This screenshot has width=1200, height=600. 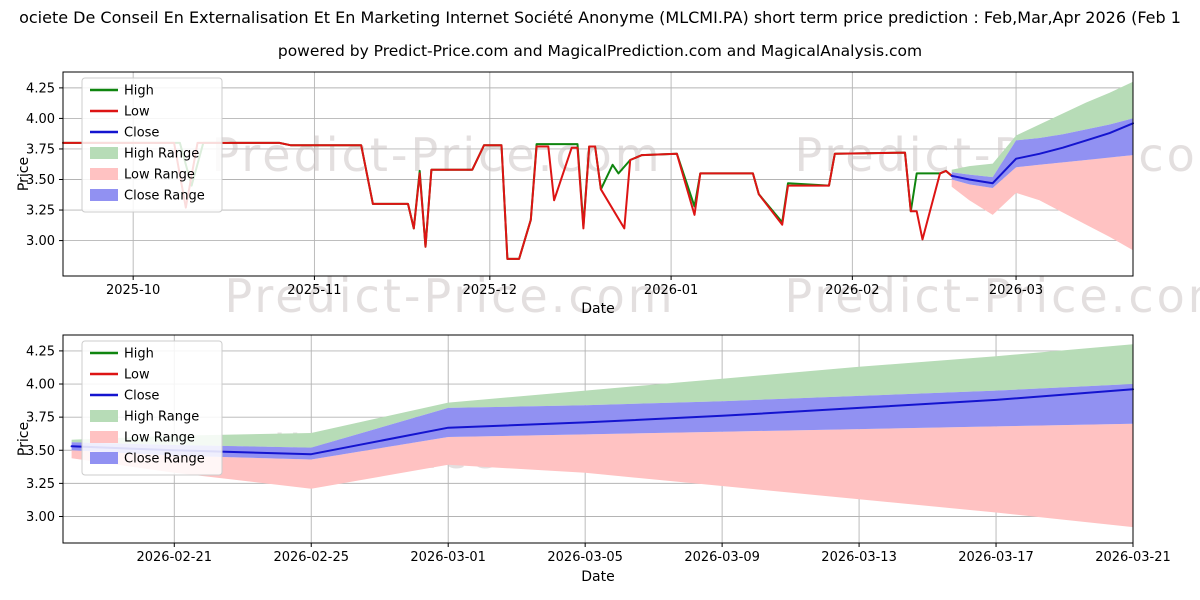 I want to click on high-range-band, so click(x=1042, y=129).